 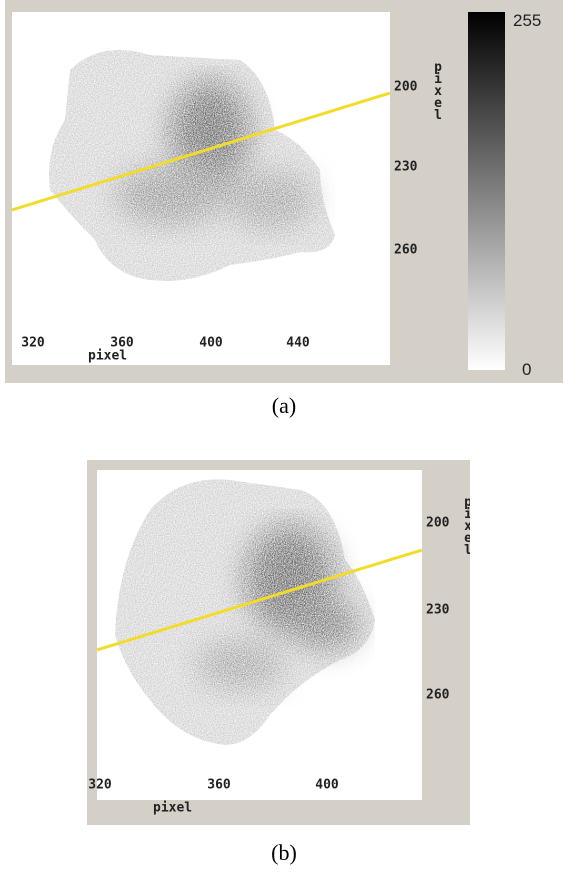 What do you see at coordinates (486, 191) in the screenshot?
I see `colorbar` at bounding box center [486, 191].